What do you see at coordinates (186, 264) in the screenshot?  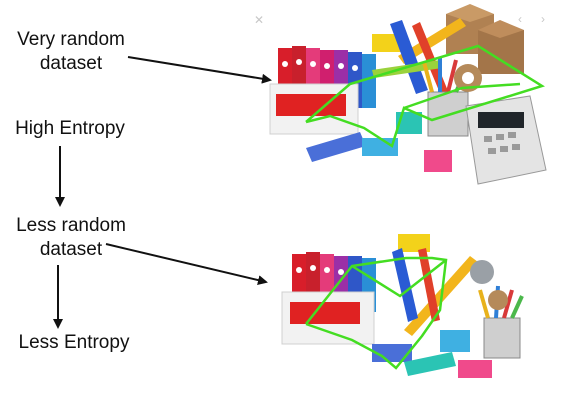 I see `arrow-to-bottom-image` at bounding box center [186, 264].